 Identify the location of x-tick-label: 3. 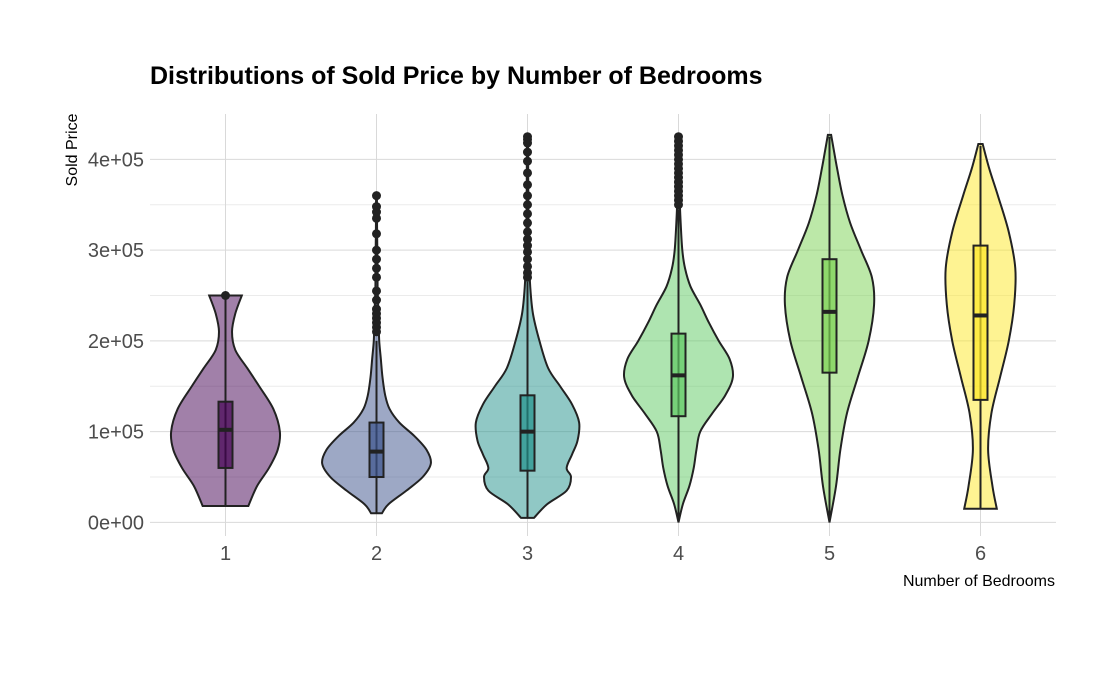
(527, 554).